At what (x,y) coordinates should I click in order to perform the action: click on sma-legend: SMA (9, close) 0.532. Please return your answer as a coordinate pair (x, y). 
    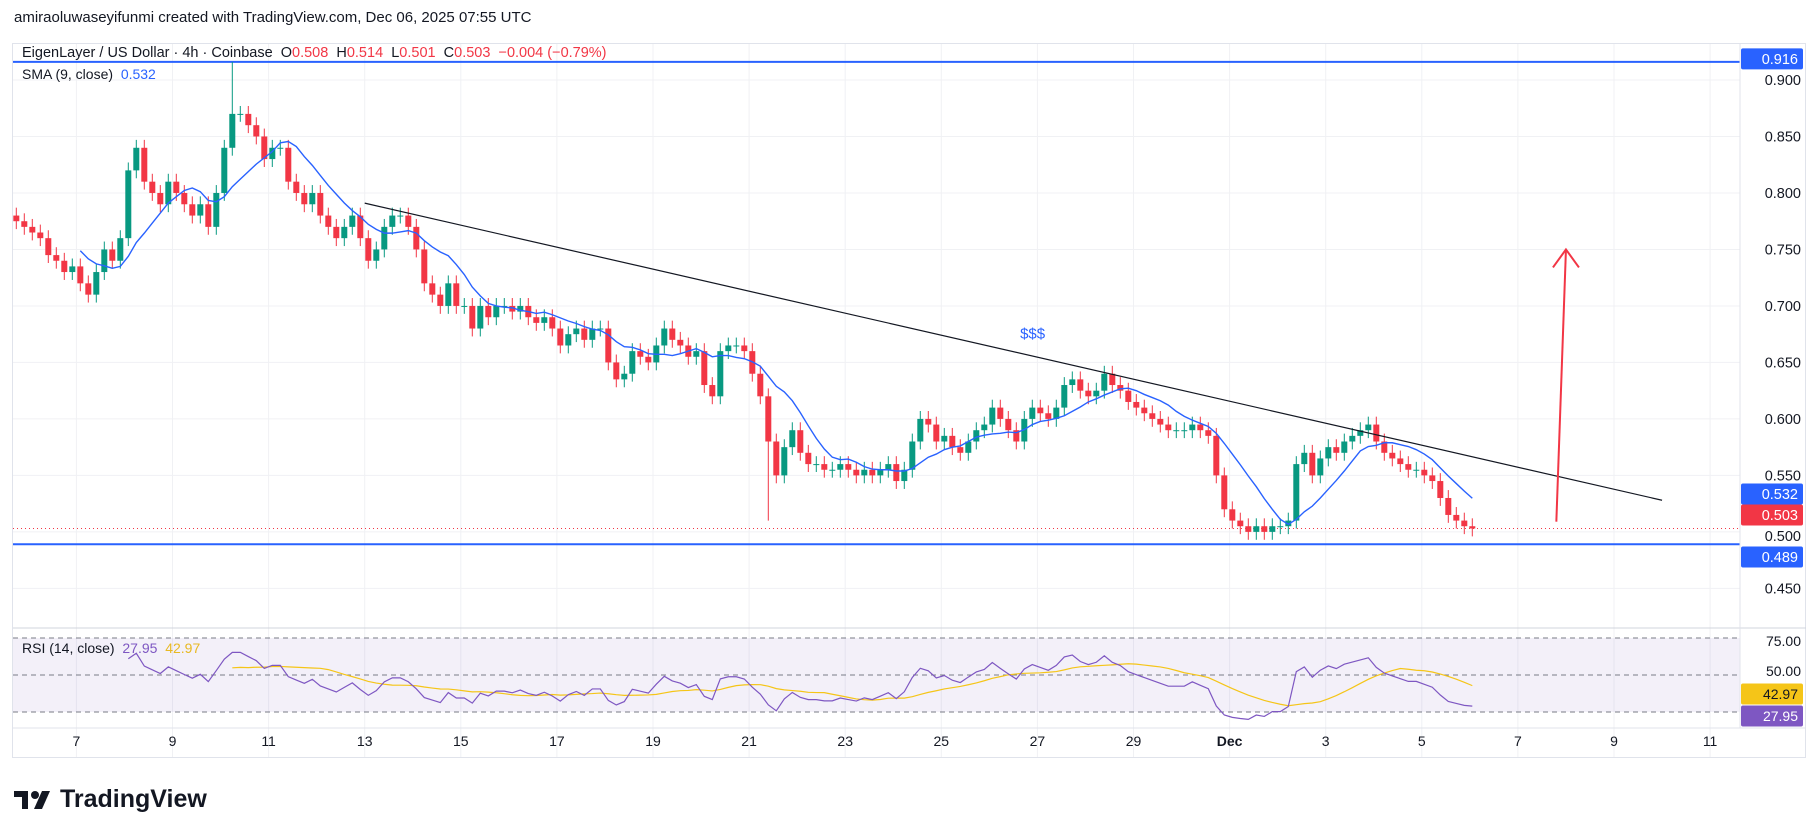
    Looking at the image, I should click on (89, 74).